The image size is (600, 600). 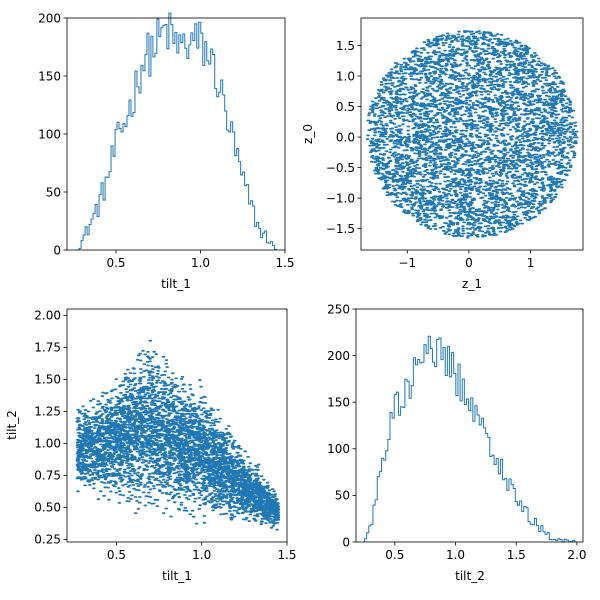 What do you see at coordinates (469, 263) in the screenshot?
I see `x-tick-label: 0` at bounding box center [469, 263].